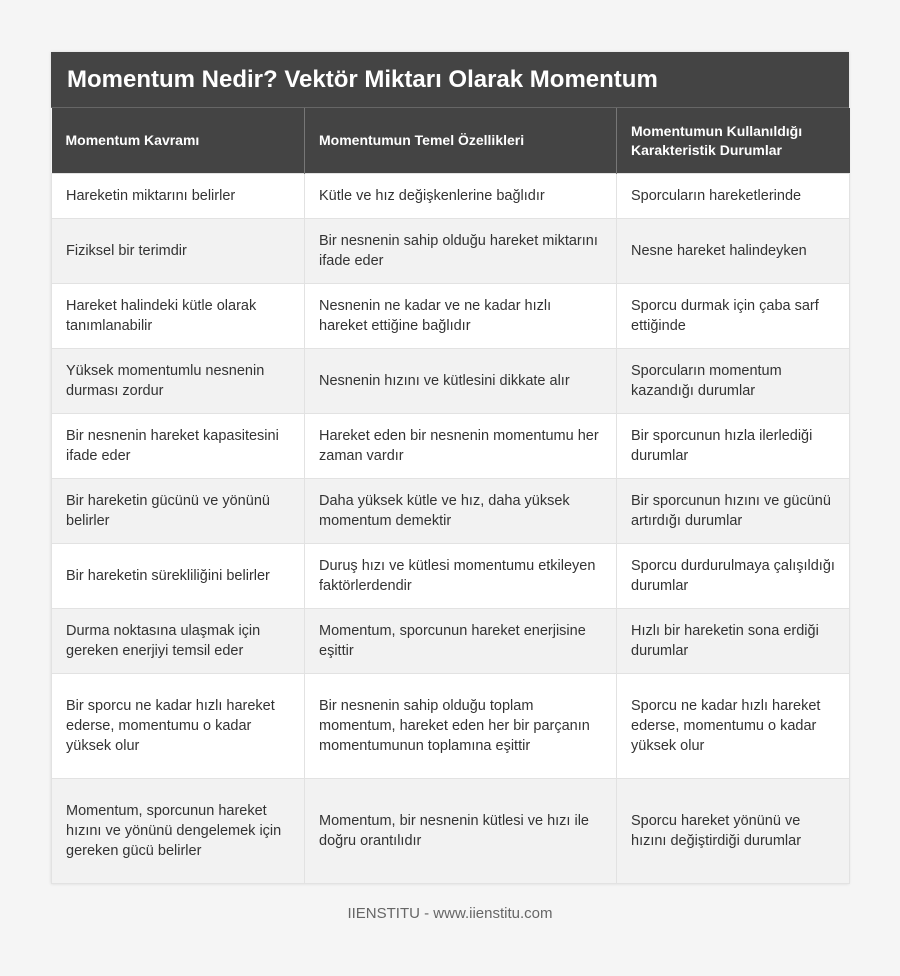  I want to click on table-cell: Bir hareketin gücünü ve yönünü belirler, so click(178, 511).